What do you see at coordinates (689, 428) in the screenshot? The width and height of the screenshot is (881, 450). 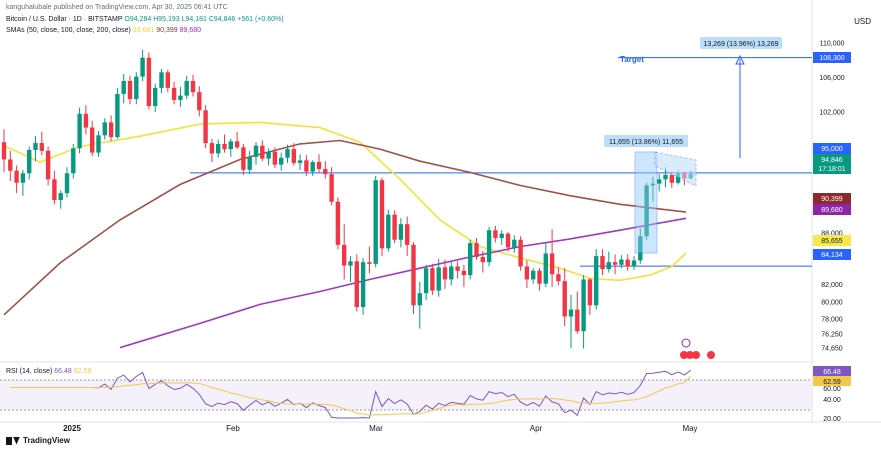 I see `time-tick-may: May` at bounding box center [689, 428].